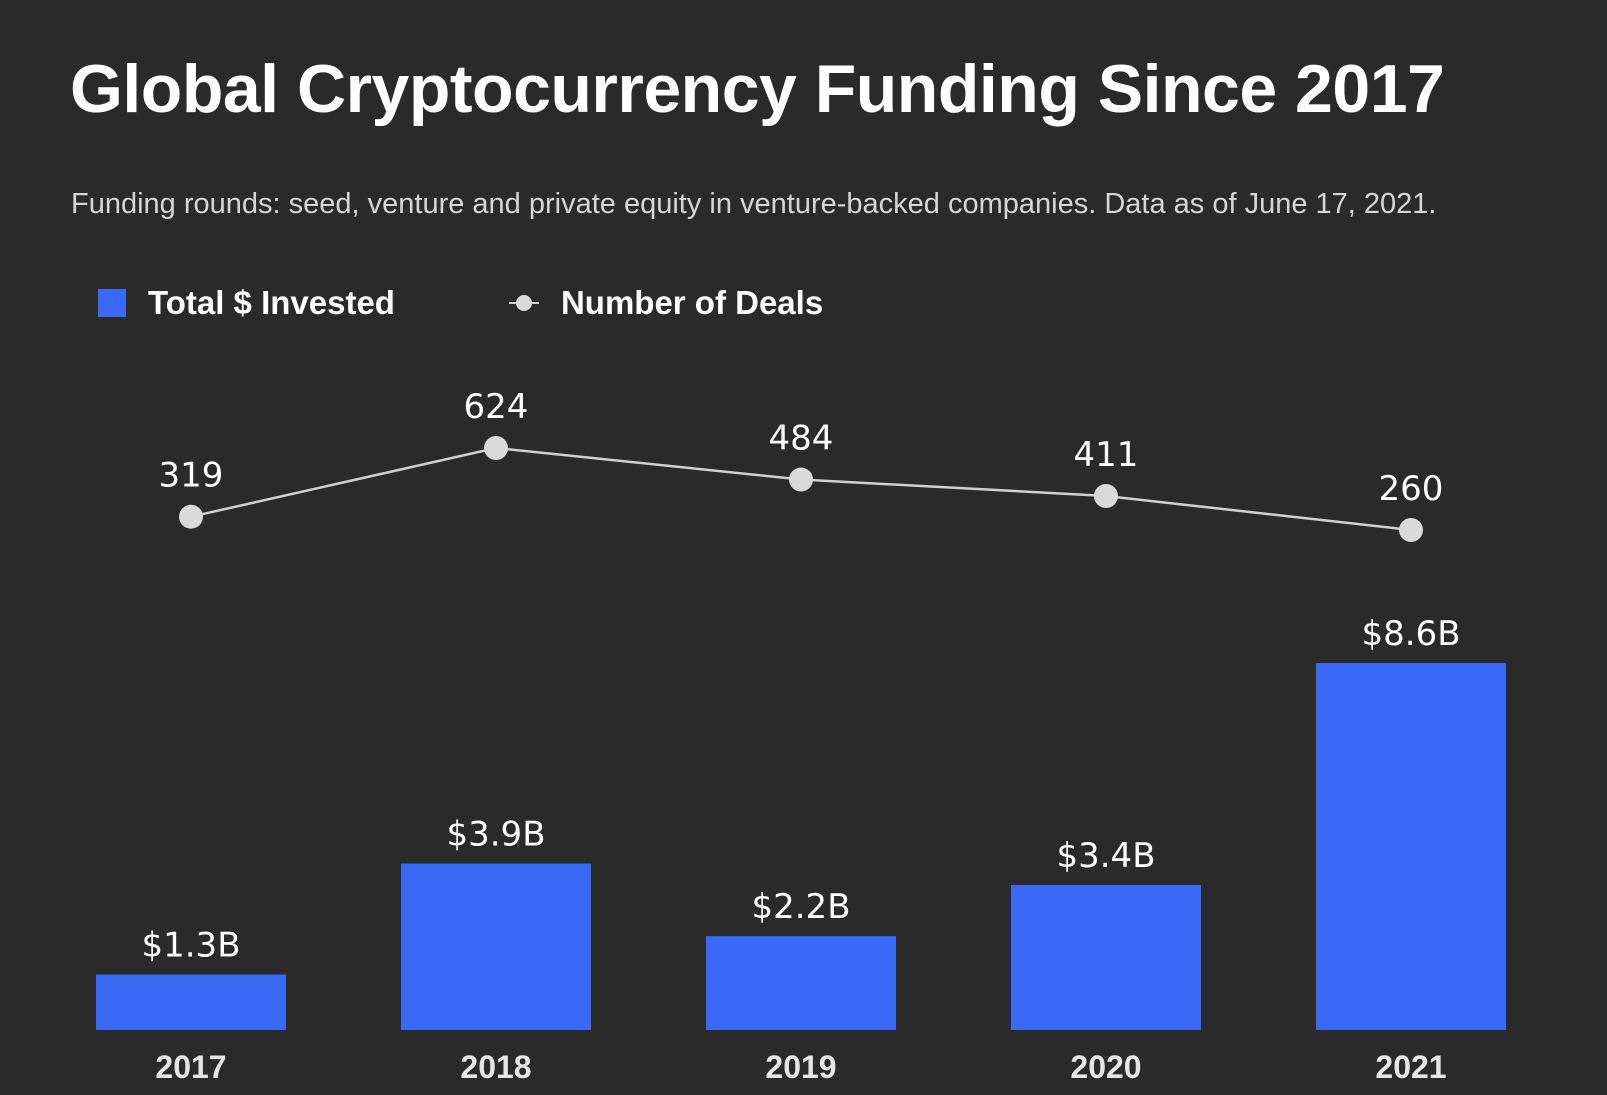  I want to click on deals-value-label-2021: 260, so click(1411, 489).